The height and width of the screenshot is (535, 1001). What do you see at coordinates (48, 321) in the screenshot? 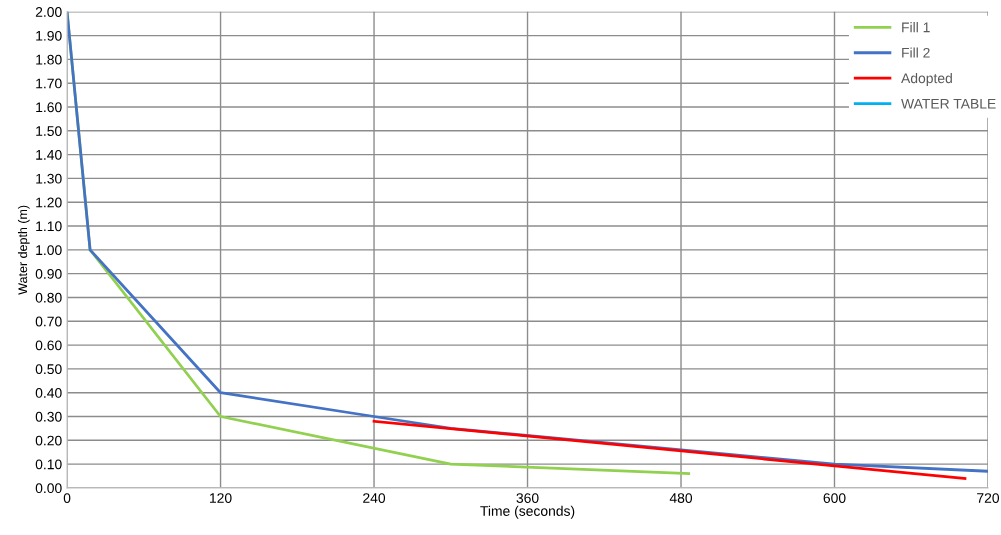
I see `y-tick-label: 0.70` at bounding box center [48, 321].